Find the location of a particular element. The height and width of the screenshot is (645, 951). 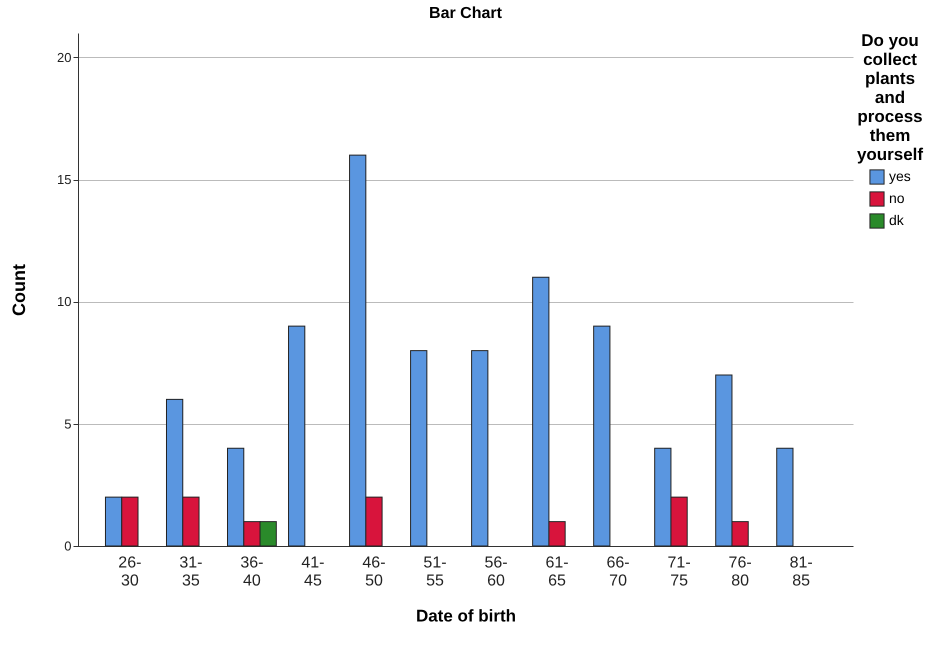

legend-title: Do you collect plants and process them yourself is located at coordinates (890, 97).